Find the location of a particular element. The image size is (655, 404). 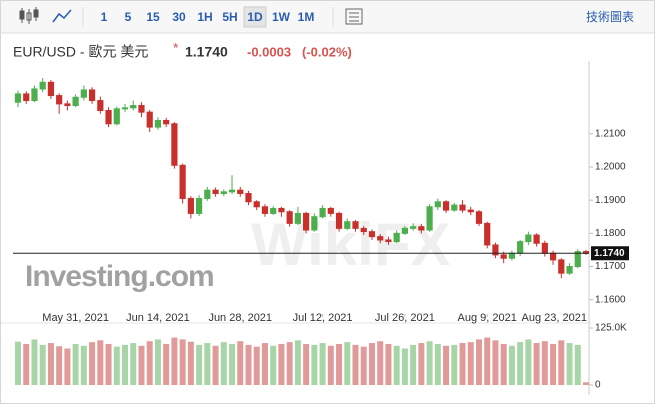

candle-icon is located at coordinates (29, 15).